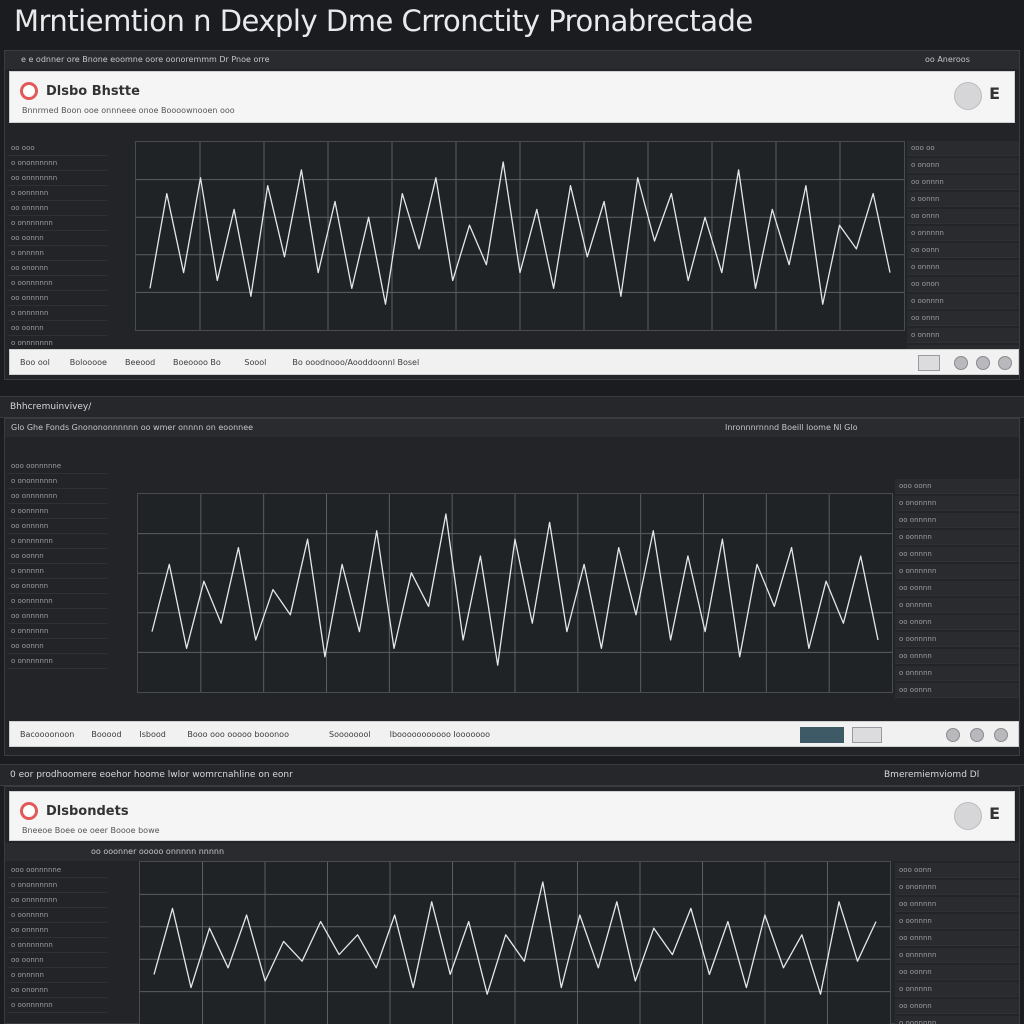 The image size is (1024, 1024). Describe the element at coordinates (440, 734) in the screenshot. I see `footer-label: Ibooooooooooo Iooooooo` at that location.